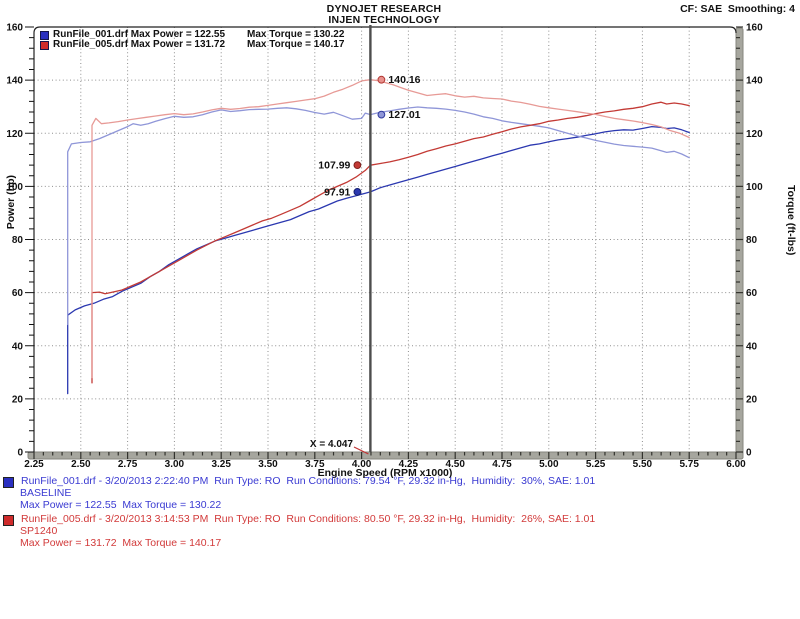  What do you see at coordinates (385, 455) in the screenshot?
I see `rpm-axis-bar` at bounding box center [385, 455].